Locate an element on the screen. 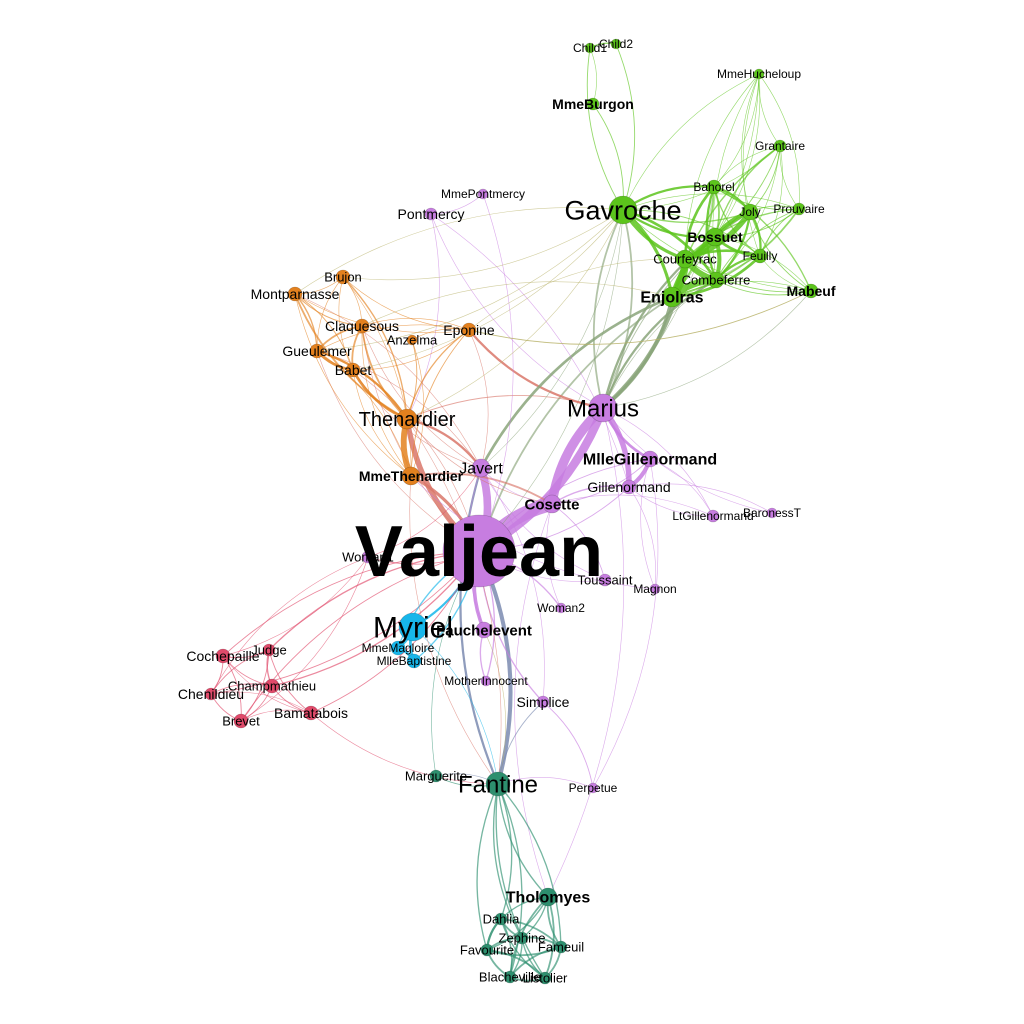 This screenshot has height=1024, width=1024. edge-javert-eponine is located at coordinates (478, 399).